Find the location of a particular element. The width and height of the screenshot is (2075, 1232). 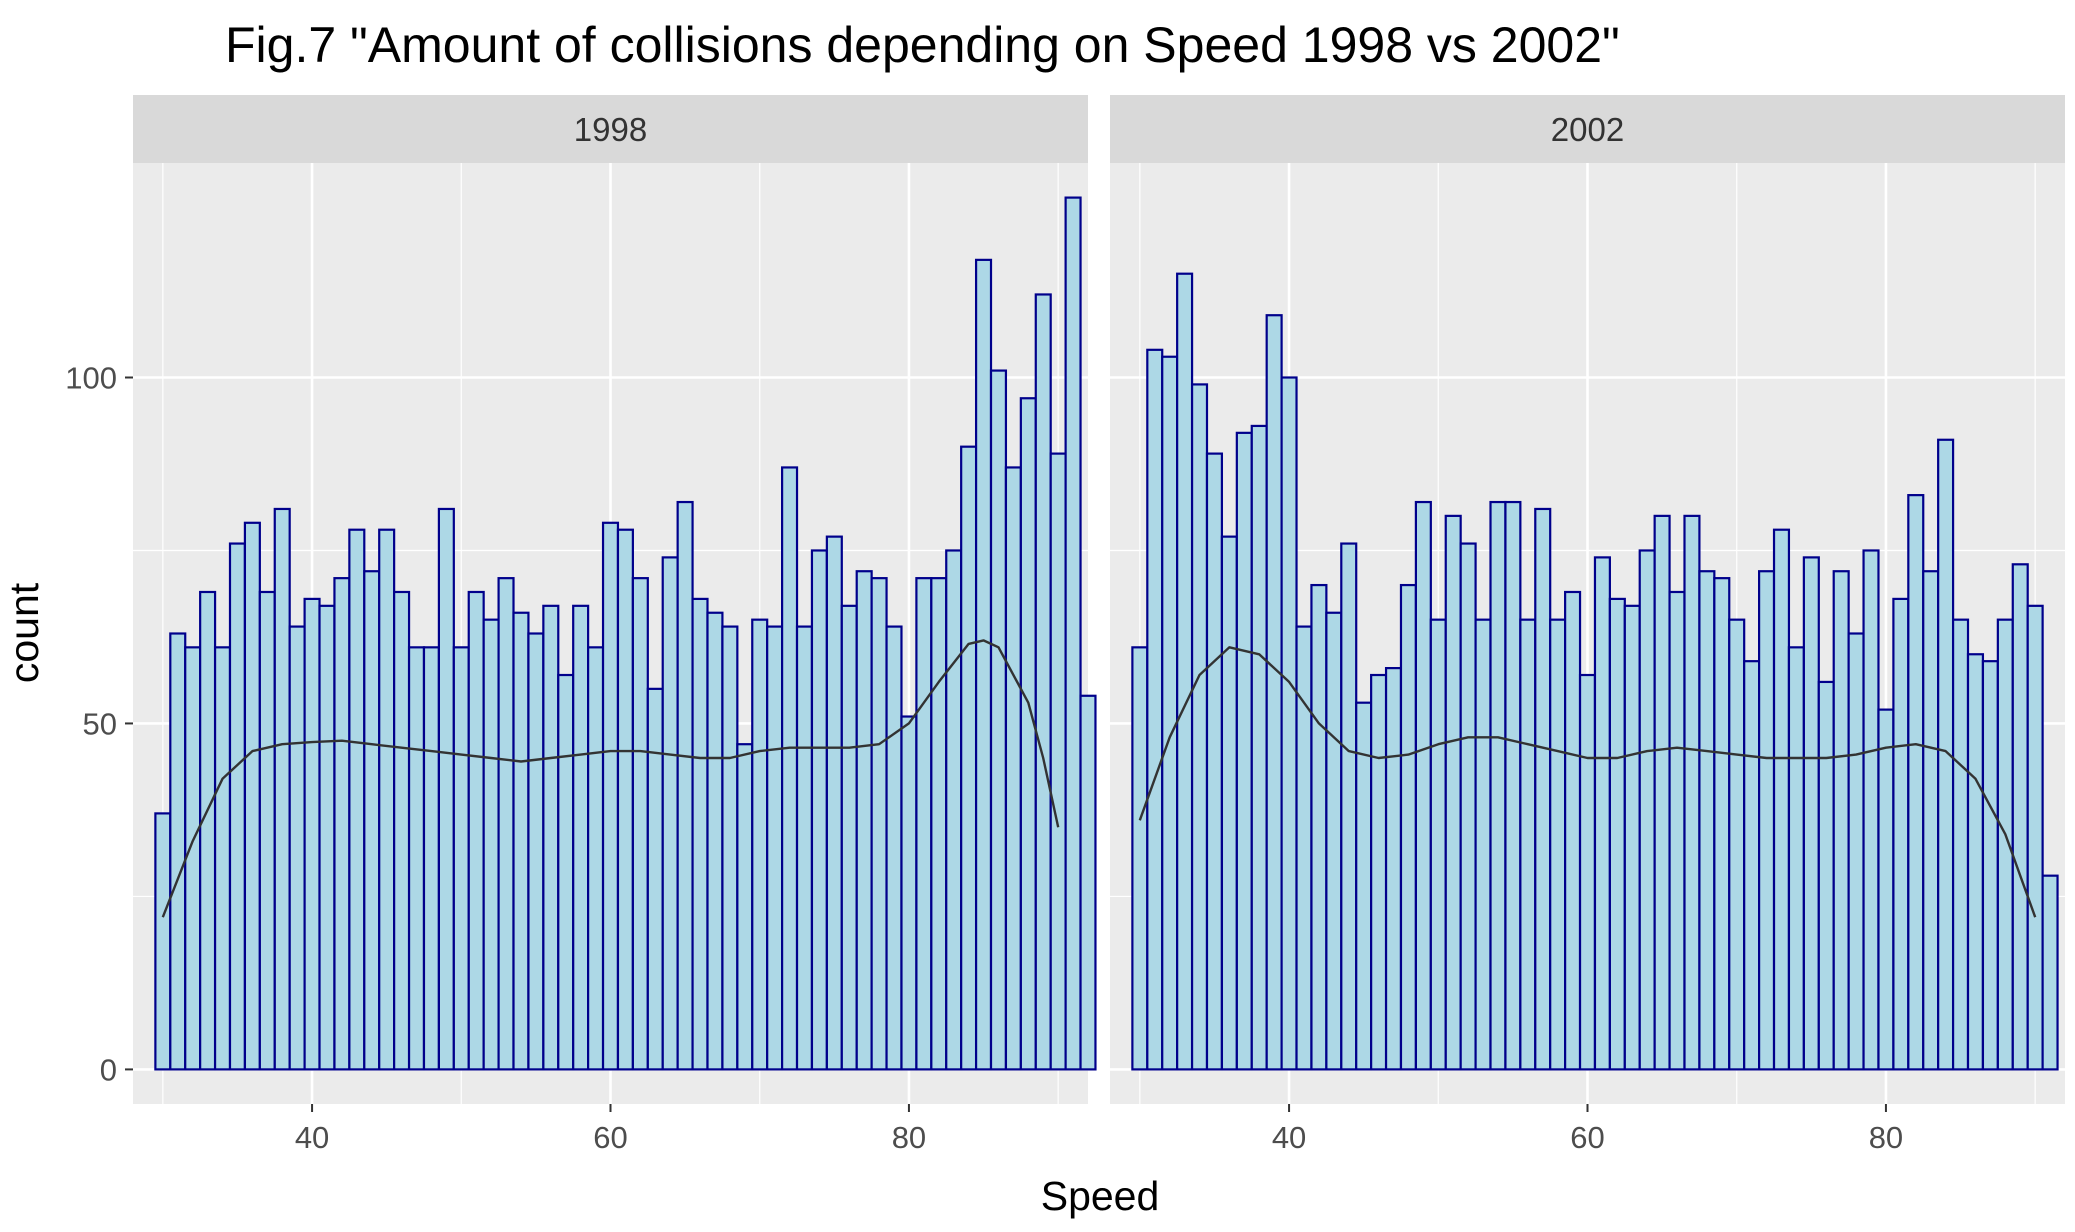

x-tick-label: 80 is located at coordinates (909, 1137).